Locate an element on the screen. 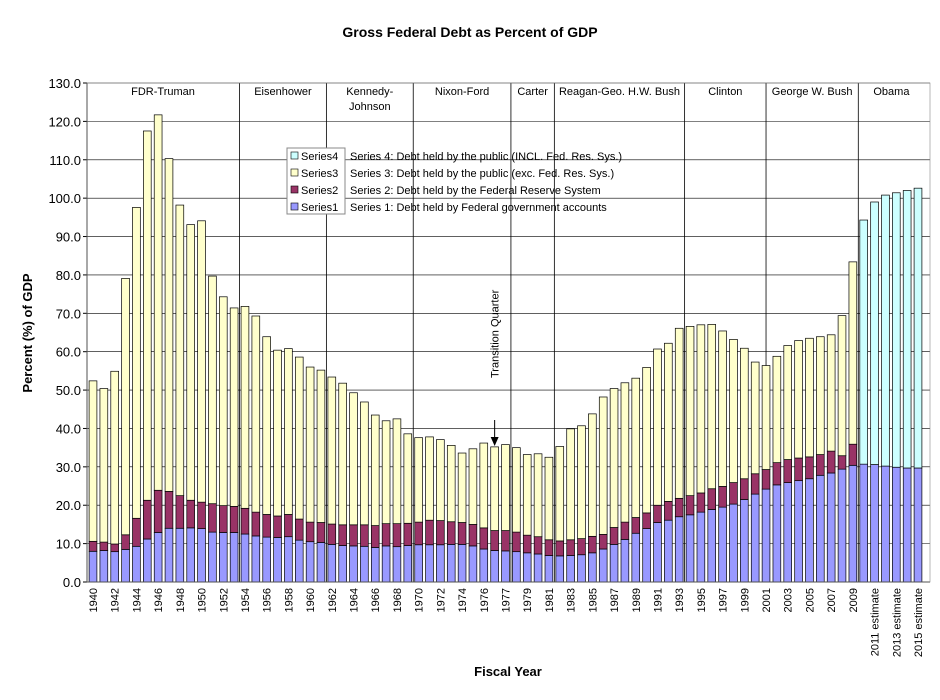 Image resolution: width=940 pixels, height=700 pixels. x-tick-label: 1977 is located at coordinates (507, 600).